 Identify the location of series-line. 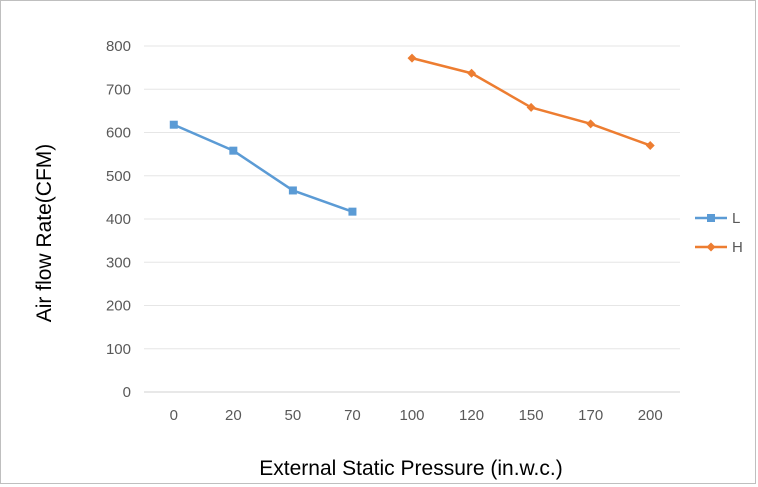
(263, 168).